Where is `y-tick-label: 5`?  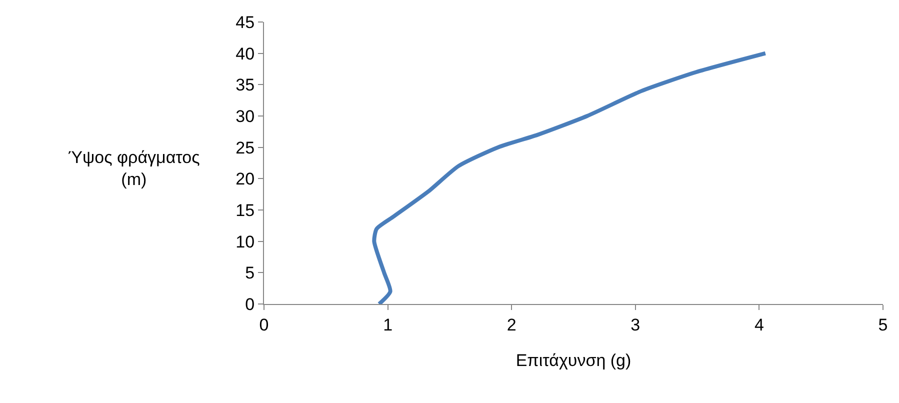
y-tick-label: 5 is located at coordinates (250, 273).